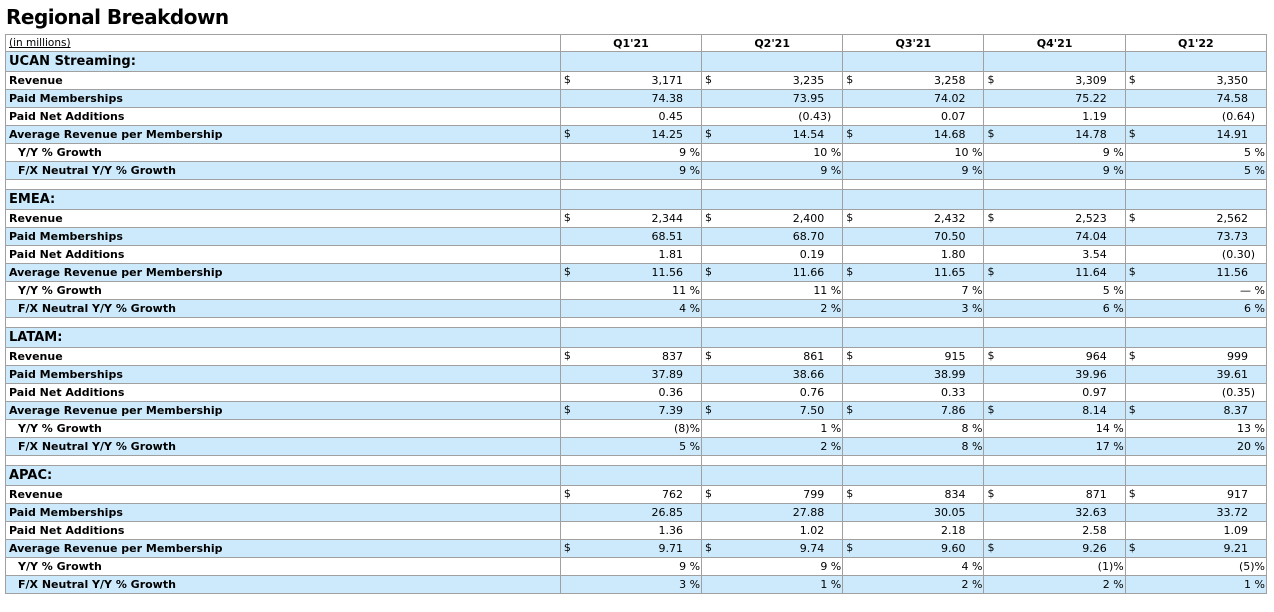 This screenshot has height=612, width=1274. I want to click on value-cell: 1.36, so click(631, 530).